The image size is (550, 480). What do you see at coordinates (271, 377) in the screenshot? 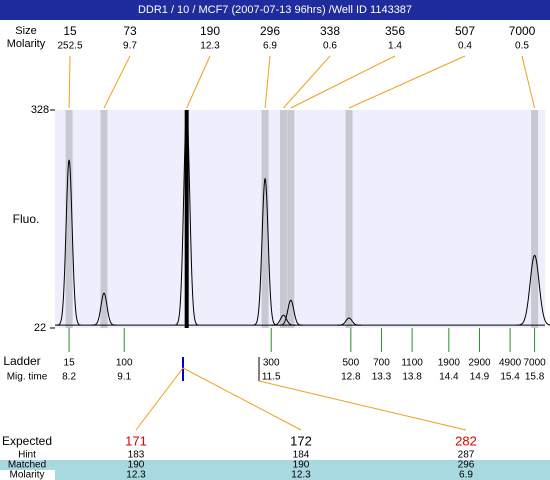
I see `ladder-time: 11.5` at bounding box center [271, 377].